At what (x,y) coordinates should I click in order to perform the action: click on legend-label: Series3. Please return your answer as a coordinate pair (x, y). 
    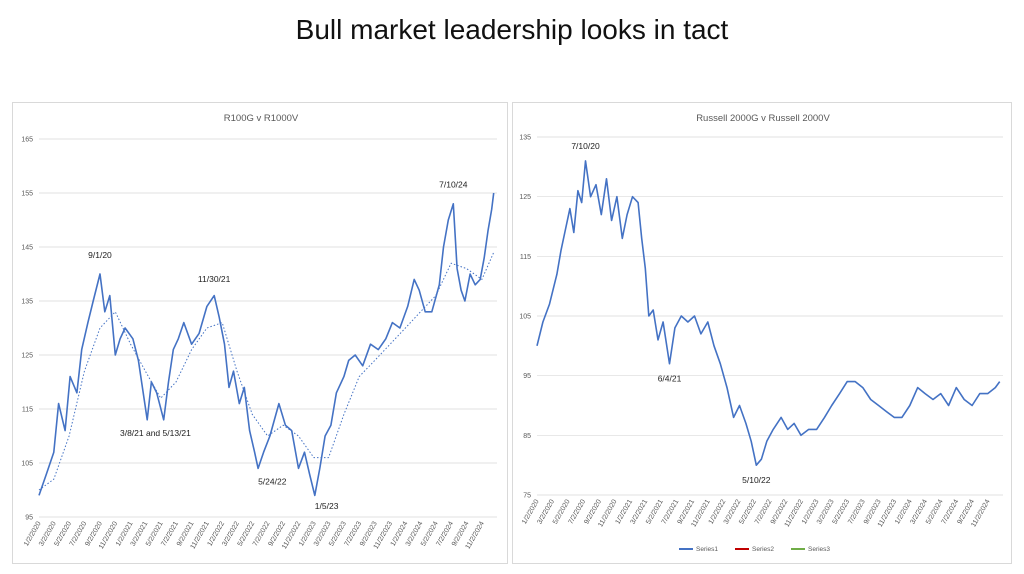
    Looking at the image, I should click on (819, 549).